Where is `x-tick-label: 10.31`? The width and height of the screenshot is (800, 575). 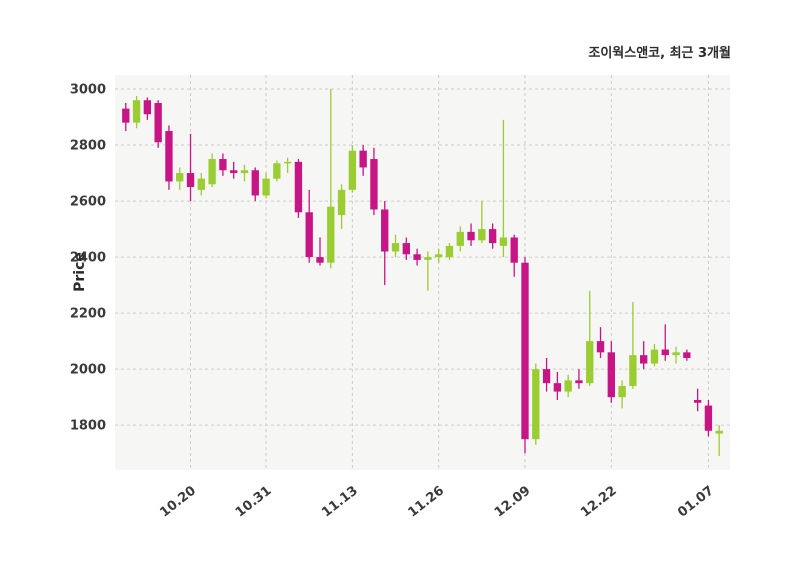
x-tick-label: 10.31 is located at coordinates (254, 501).